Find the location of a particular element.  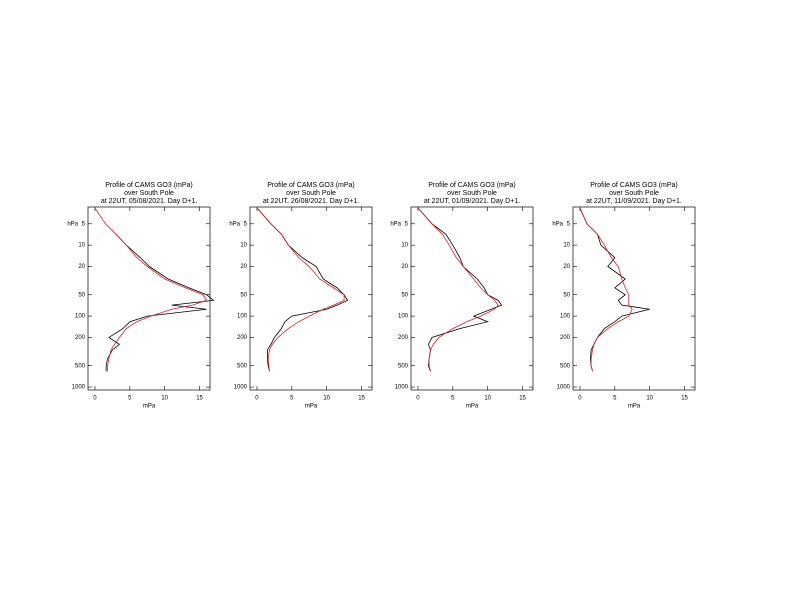

chart-subtitle: at 22UT, 11/09/2021. Day D+1. is located at coordinates (634, 201).